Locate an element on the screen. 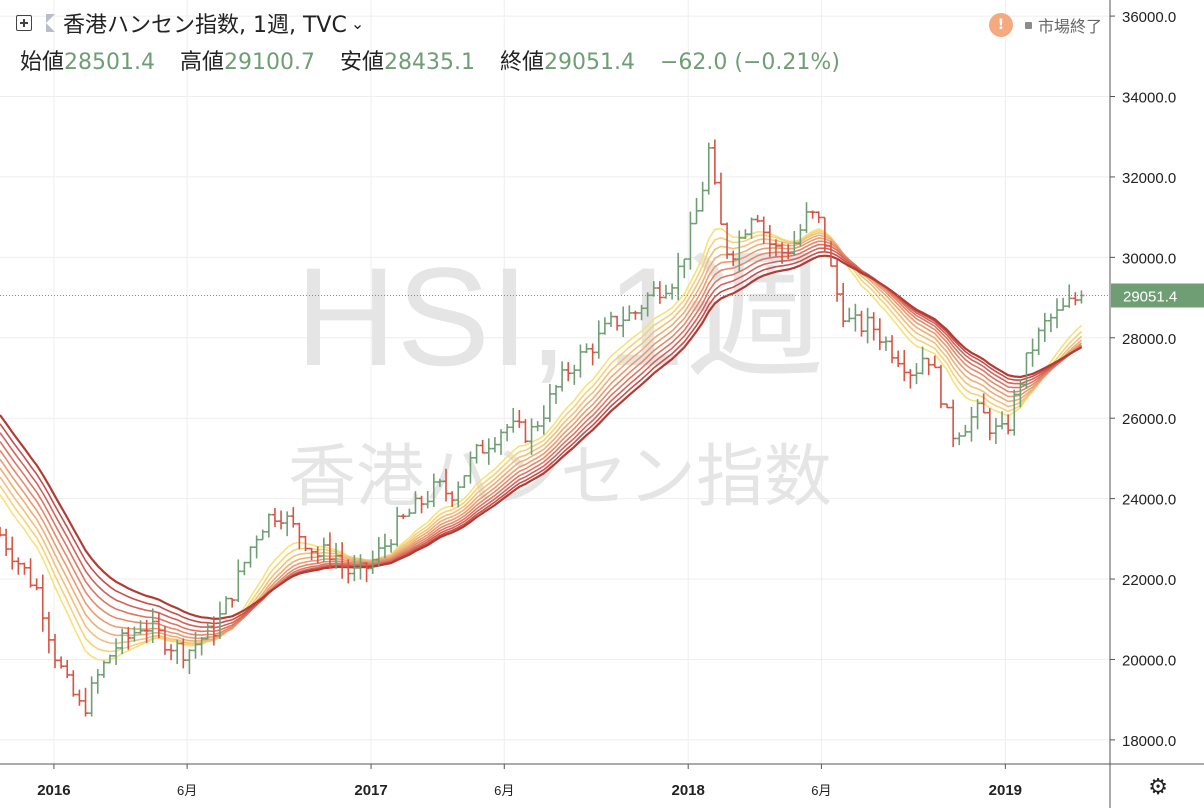 The width and height of the screenshot is (1204, 808). chevron-down-icon: ⌄ is located at coordinates (357, 23).